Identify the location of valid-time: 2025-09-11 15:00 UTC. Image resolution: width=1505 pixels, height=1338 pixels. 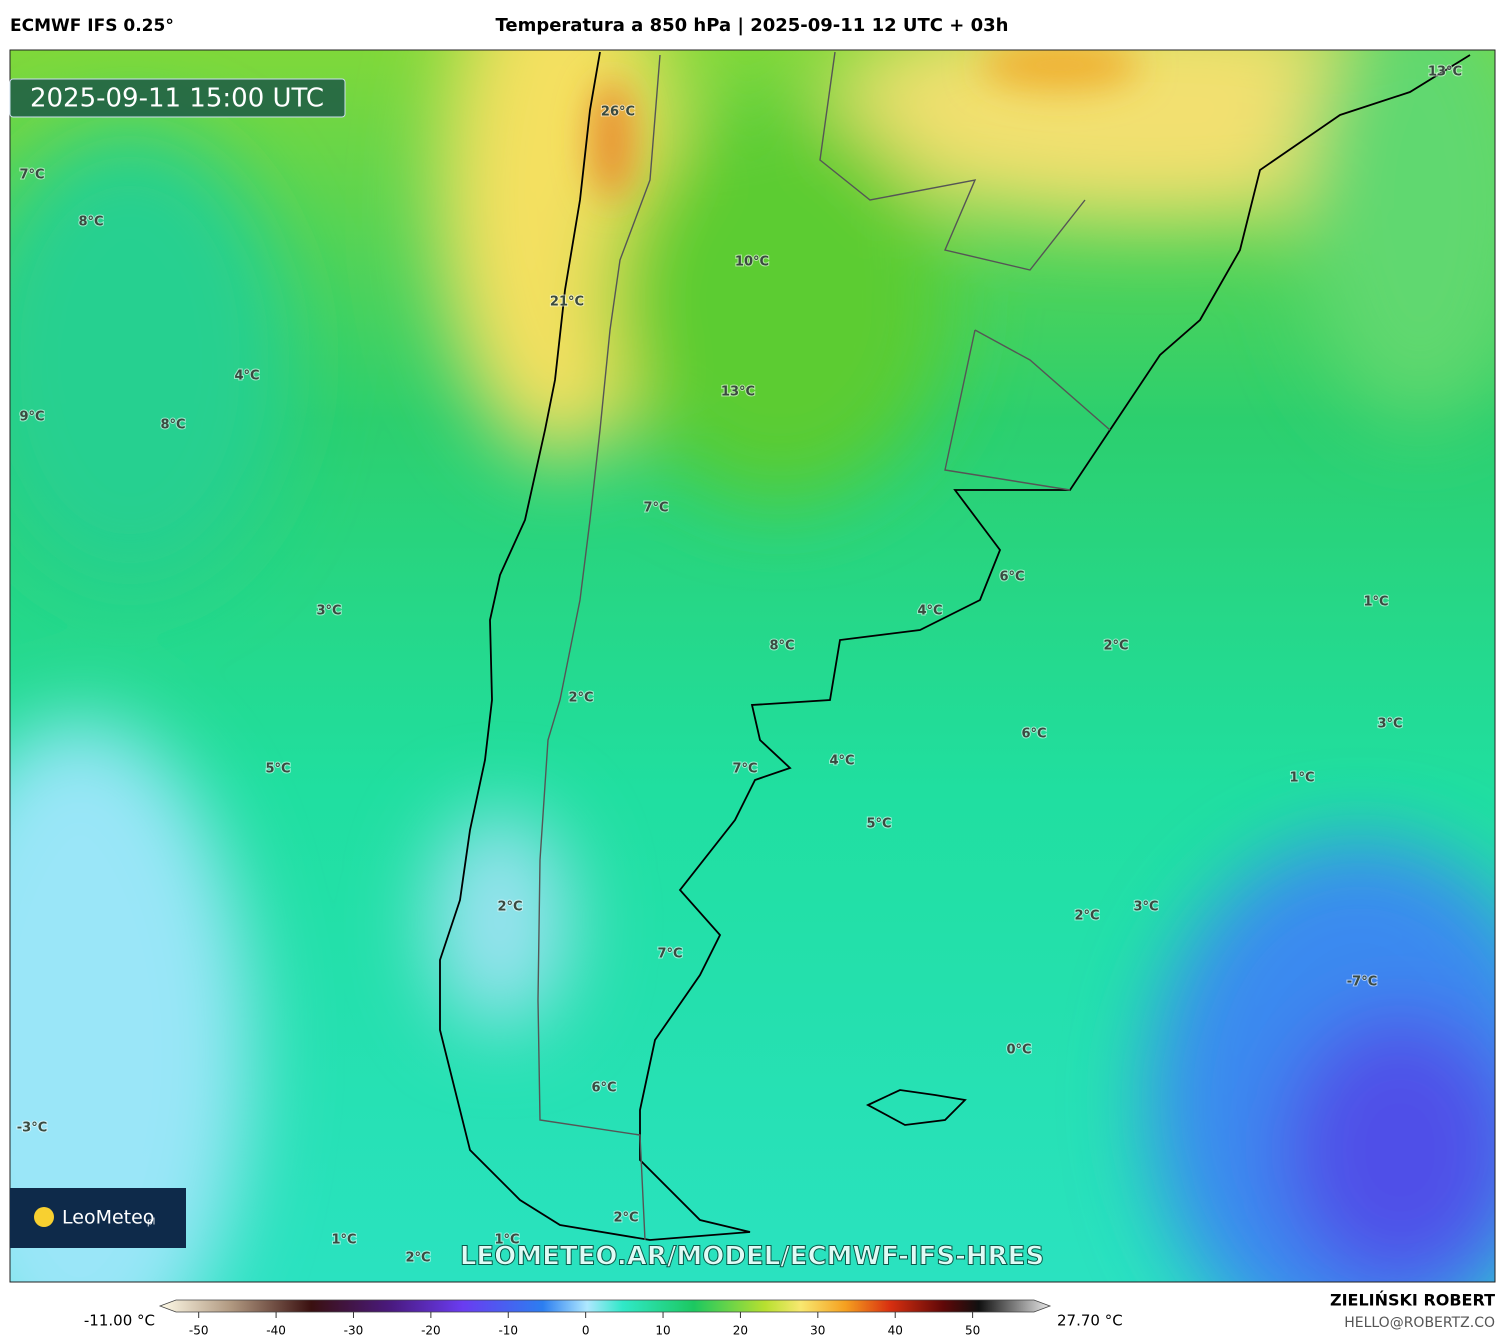
(177, 99).